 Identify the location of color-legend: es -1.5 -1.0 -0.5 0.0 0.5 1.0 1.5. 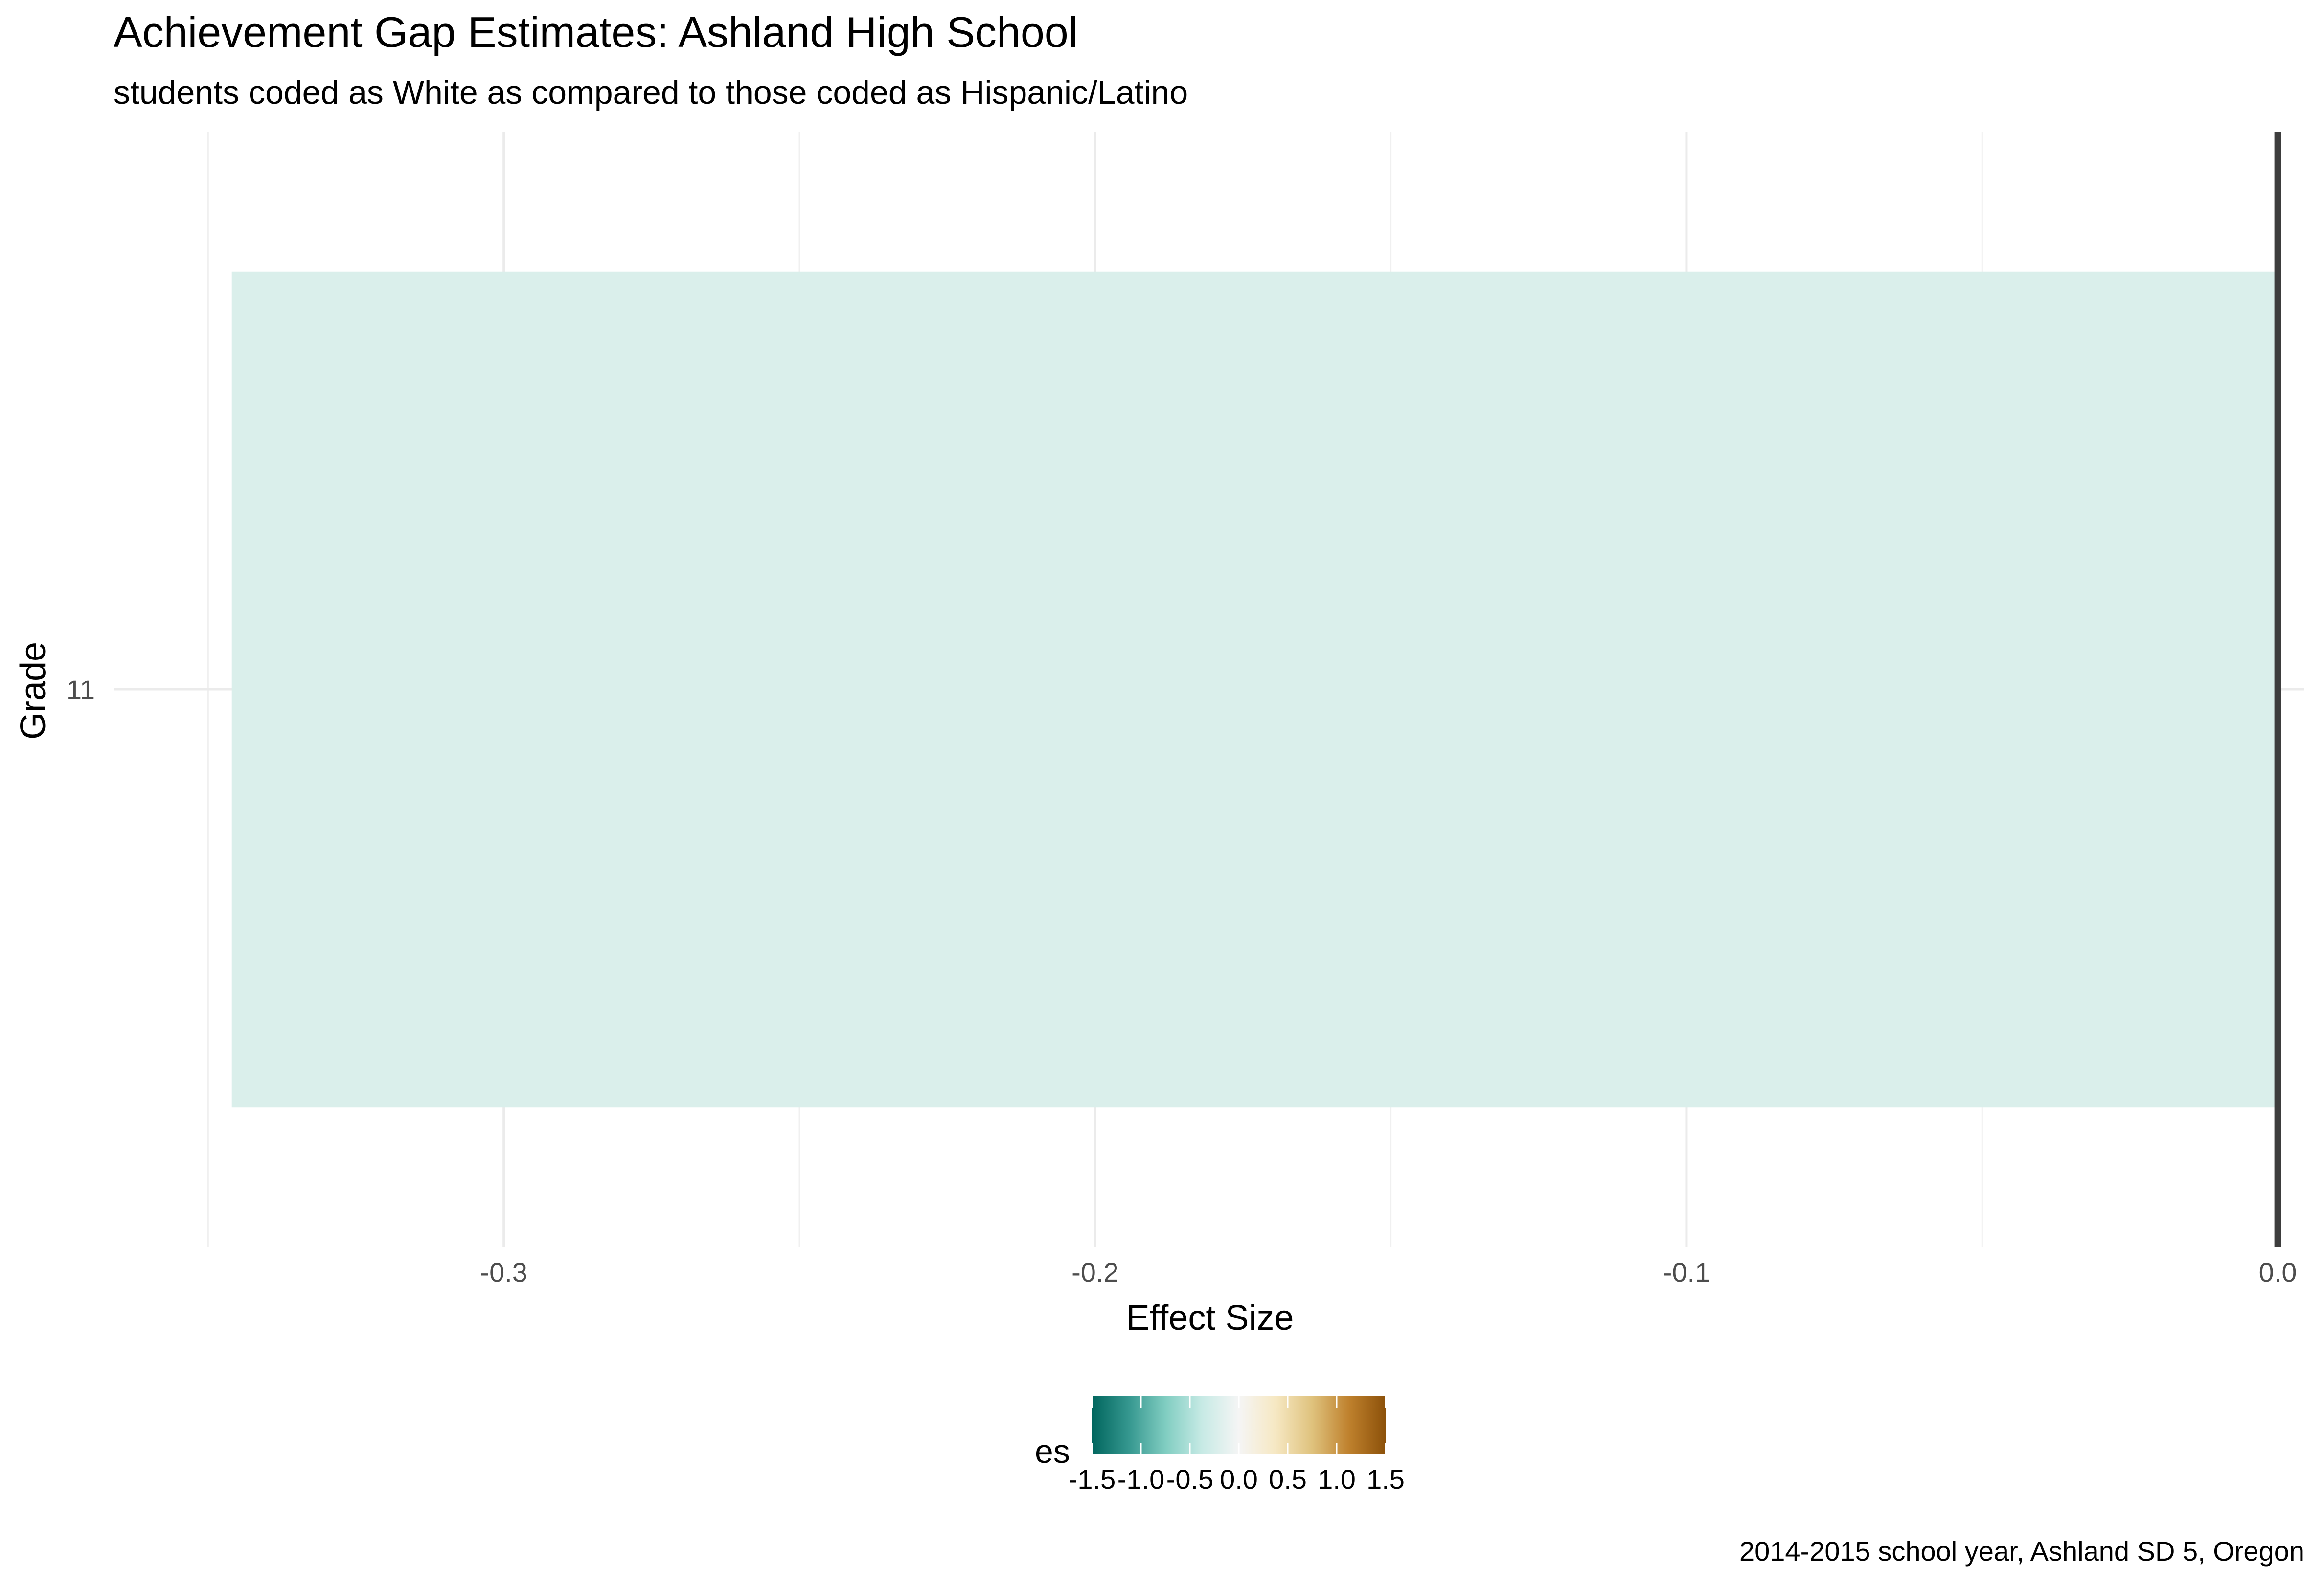
(1220, 1445).